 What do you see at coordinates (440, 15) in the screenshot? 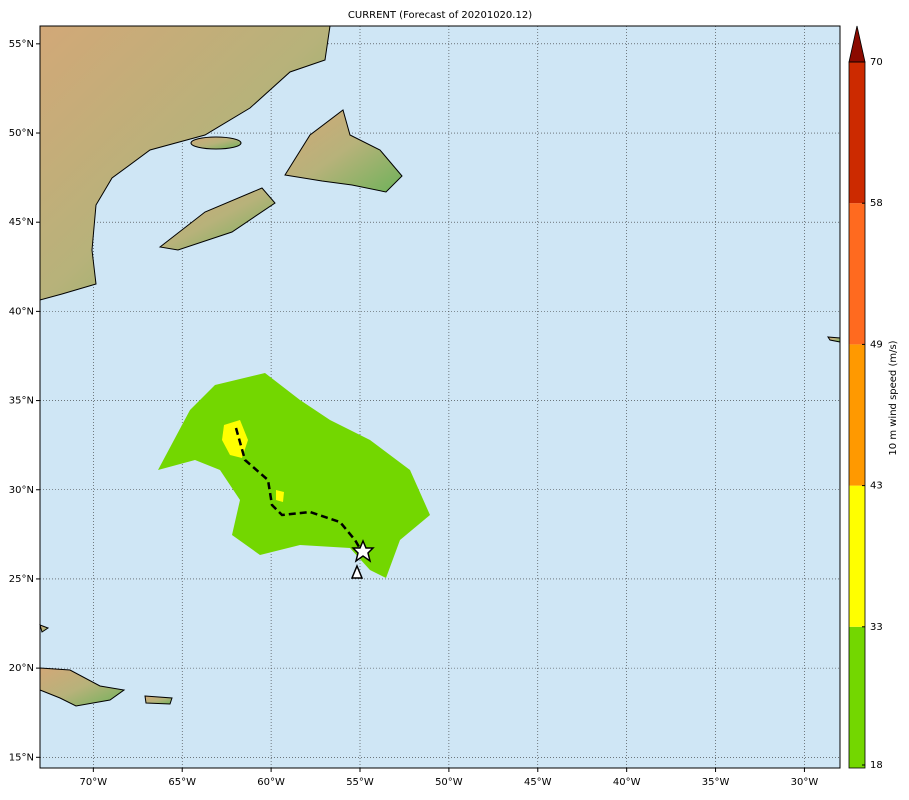
I see `chart-title: CURRENT (Forecast of 20201020.12)` at bounding box center [440, 15].